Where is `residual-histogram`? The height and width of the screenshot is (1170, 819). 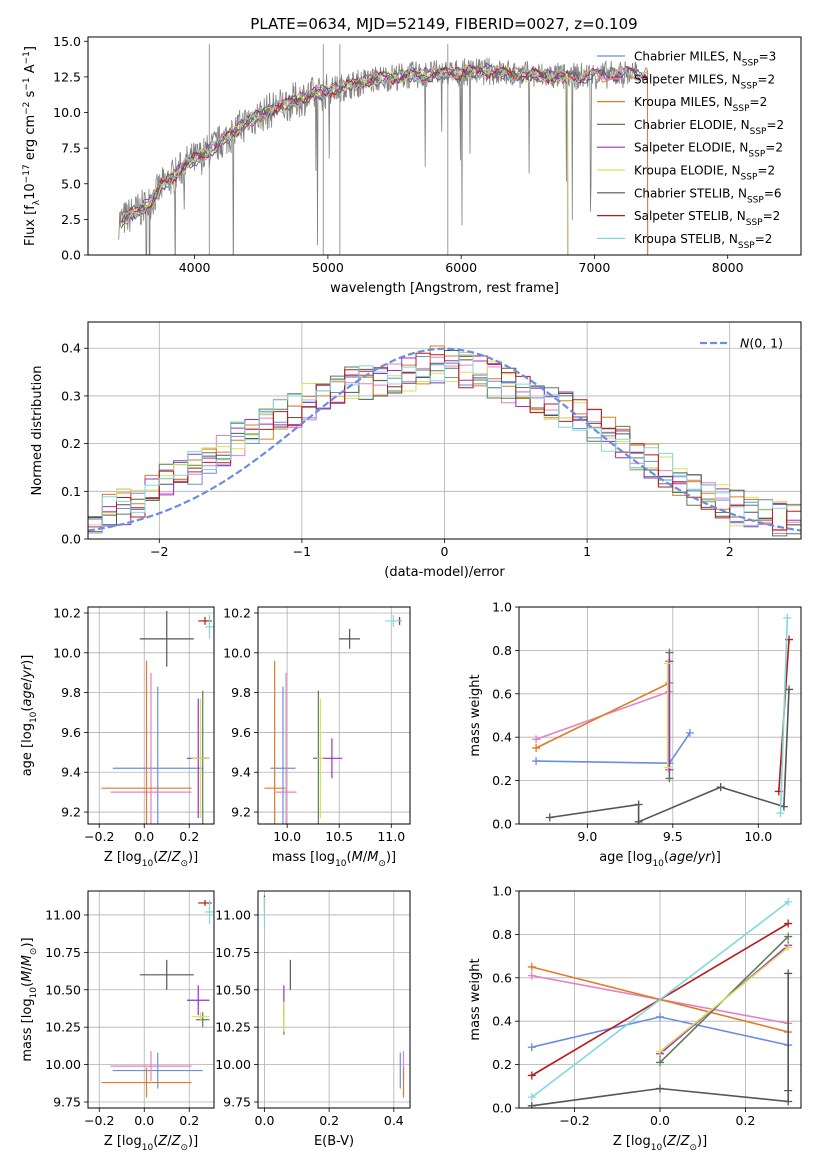
residual-histogram is located at coordinates (444, 443).